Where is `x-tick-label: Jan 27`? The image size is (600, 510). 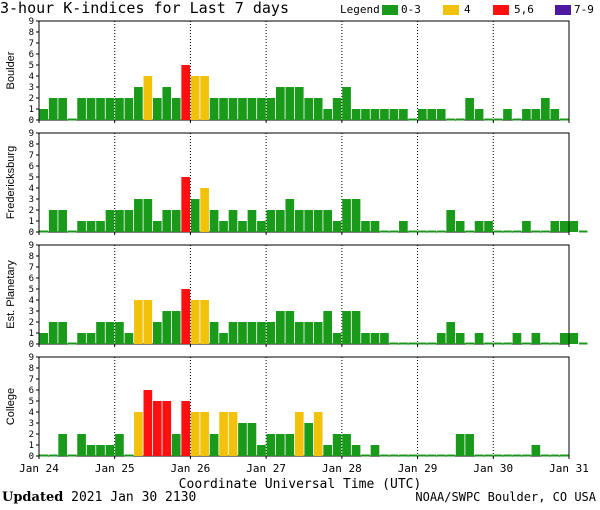 x-tick-label: Jan 27 is located at coordinates (266, 468).